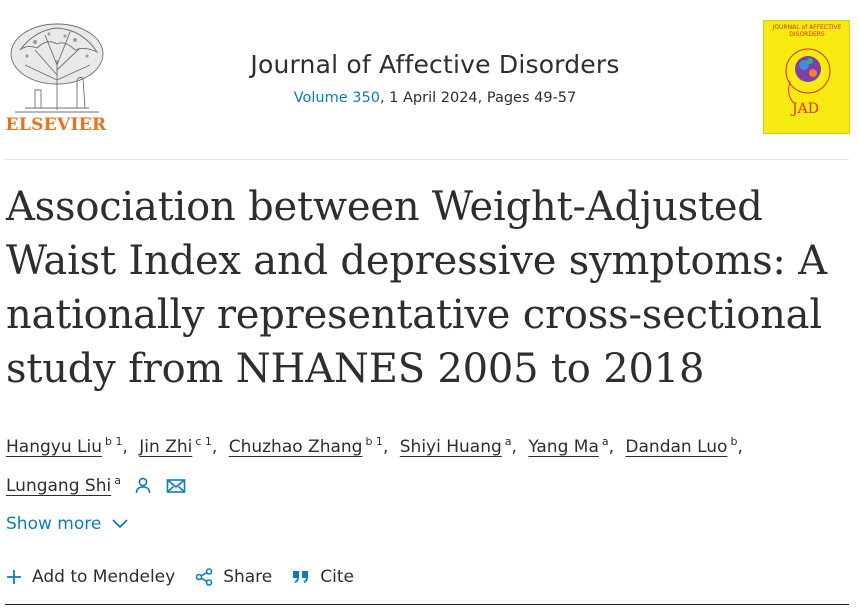 This screenshot has width=859, height=612. I want to click on author-name-link: Chuzhao Zhang, so click(295, 447).